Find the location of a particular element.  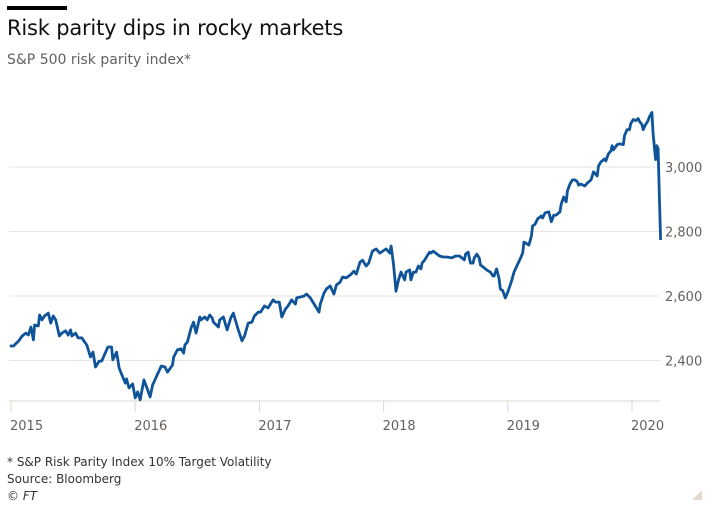

source-note: Source: Bloomberg is located at coordinates (64, 479).